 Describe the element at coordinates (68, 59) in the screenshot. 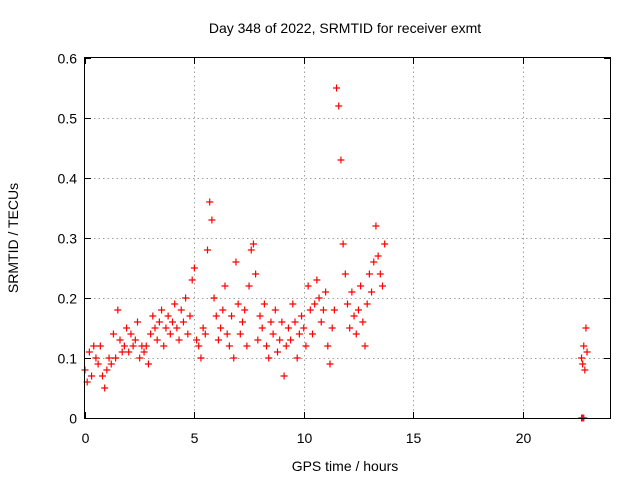

I see `y-tick-label: 0.6` at that location.